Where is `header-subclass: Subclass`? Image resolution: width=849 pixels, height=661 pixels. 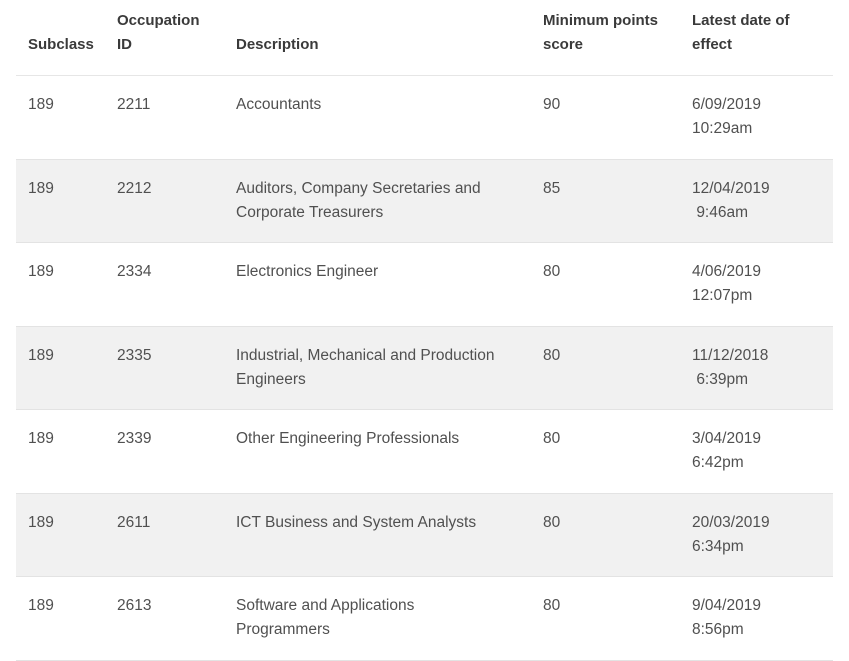 header-subclass: Subclass is located at coordinates (61, 44).